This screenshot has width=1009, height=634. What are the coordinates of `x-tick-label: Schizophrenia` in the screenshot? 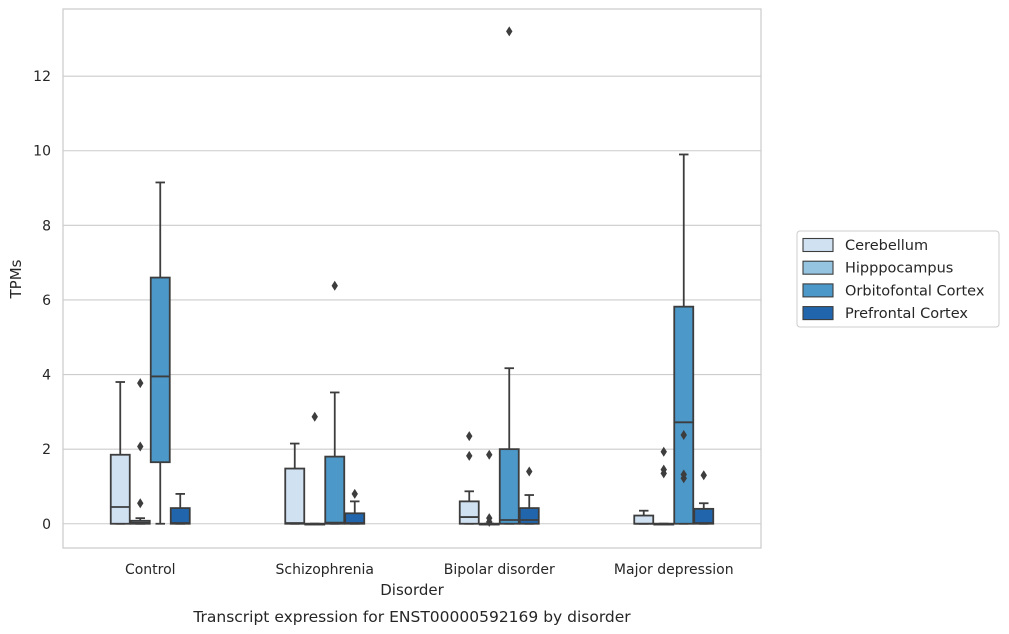 It's located at (325, 570).